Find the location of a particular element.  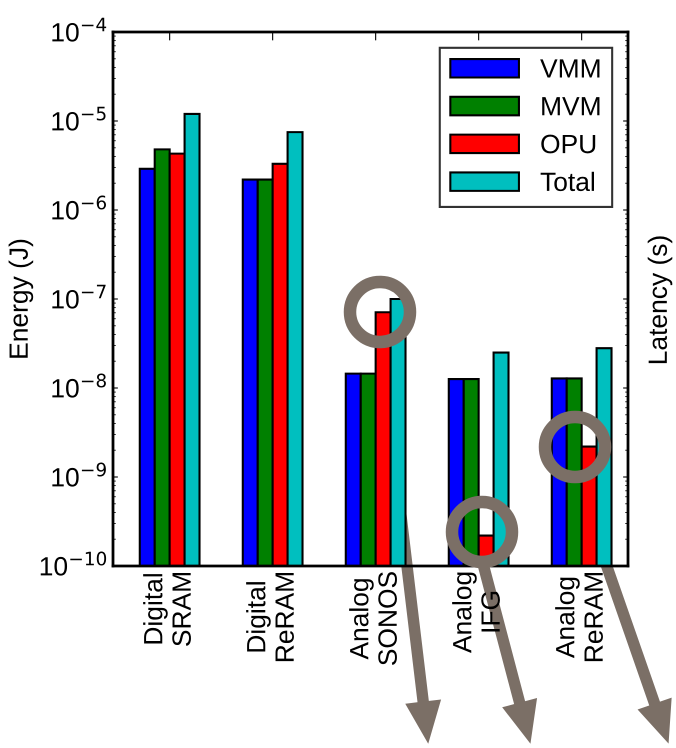

legend-label: Total is located at coordinates (567, 182).